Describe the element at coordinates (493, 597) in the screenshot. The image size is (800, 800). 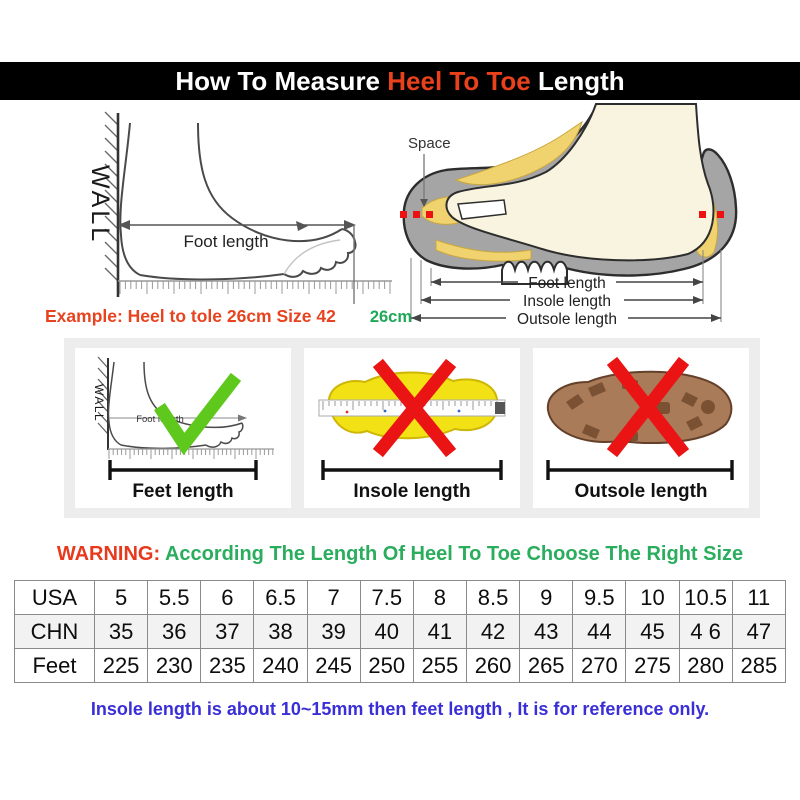
I see `size-cell: 8.5` at that location.